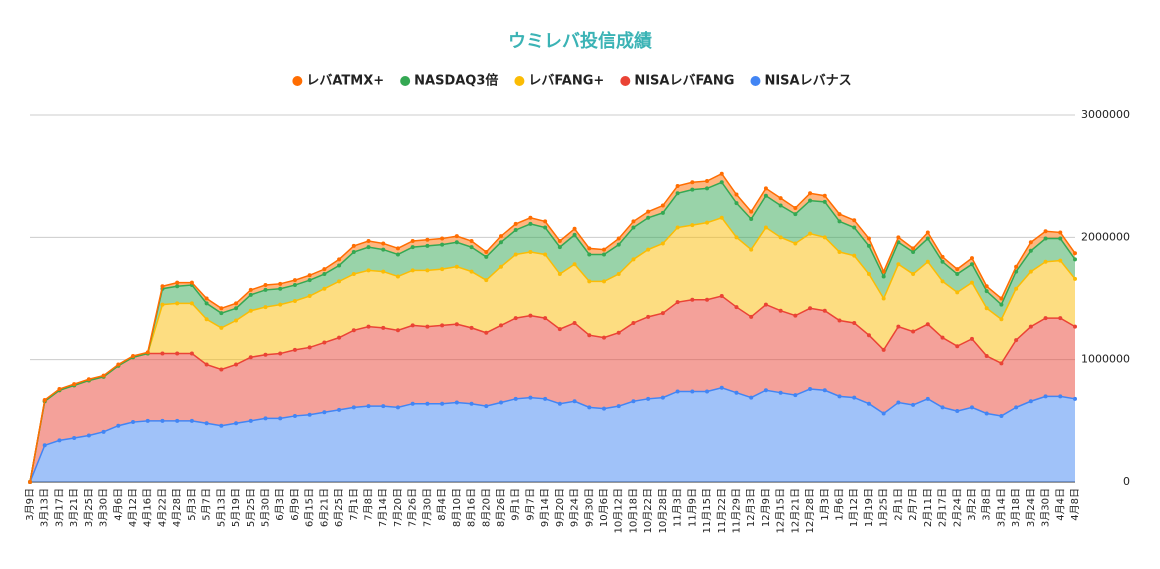  Describe the element at coordinates (619, 510) in the screenshot. I see `x-tick-label: 10月12日` at that location.